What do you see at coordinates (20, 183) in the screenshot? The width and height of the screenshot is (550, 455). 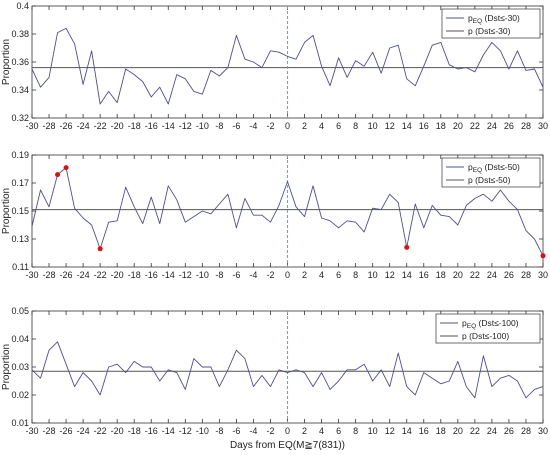 I see `y-tick-label: 0.17` at bounding box center [20, 183].